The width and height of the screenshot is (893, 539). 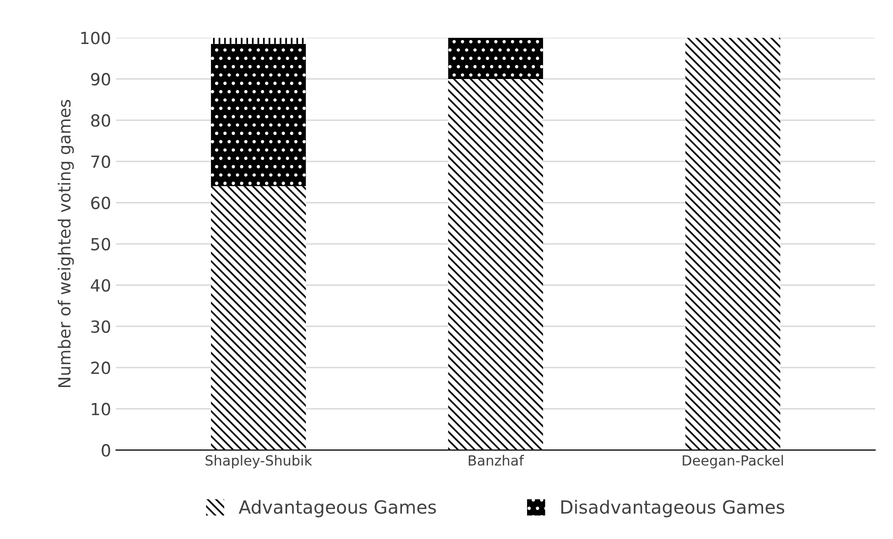 What do you see at coordinates (66, 244) in the screenshot?
I see `y-axis-title: Number of weighted voting games` at bounding box center [66, 244].